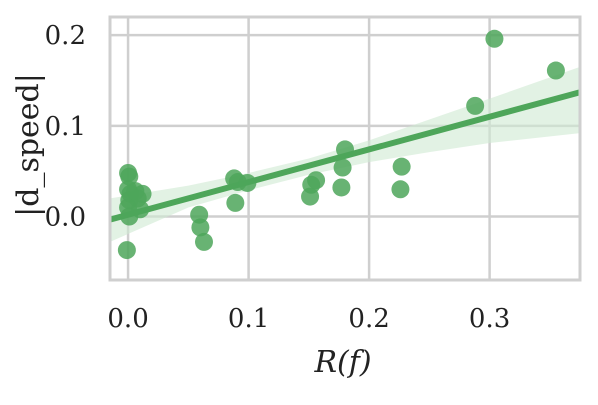 Image resolution: width=598 pixels, height=405 pixels. I want to click on y-tick-label: 0.2, so click(65, 36).